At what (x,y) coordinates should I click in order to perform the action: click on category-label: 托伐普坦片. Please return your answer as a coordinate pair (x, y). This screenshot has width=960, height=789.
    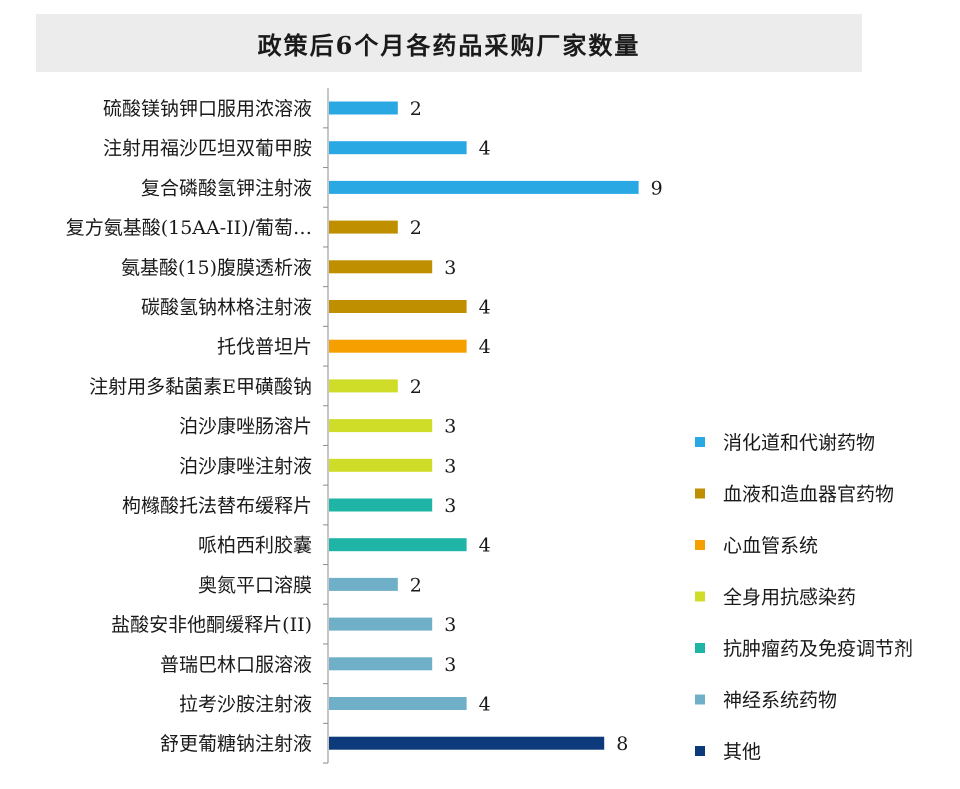
    Looking at the image, I should click on (264, 347).